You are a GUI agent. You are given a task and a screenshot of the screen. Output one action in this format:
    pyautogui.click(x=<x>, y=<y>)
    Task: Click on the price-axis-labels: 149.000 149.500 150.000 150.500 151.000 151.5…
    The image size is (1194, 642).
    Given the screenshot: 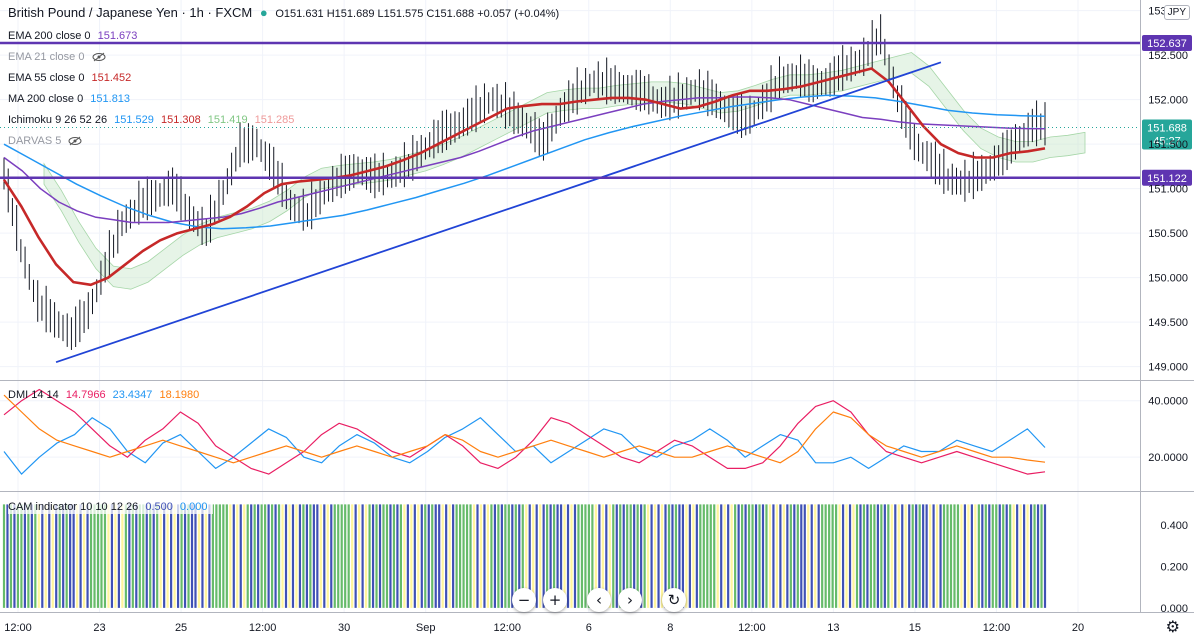 What is the action you would take?
    pyautogui.click(x=1168, y=310)
    